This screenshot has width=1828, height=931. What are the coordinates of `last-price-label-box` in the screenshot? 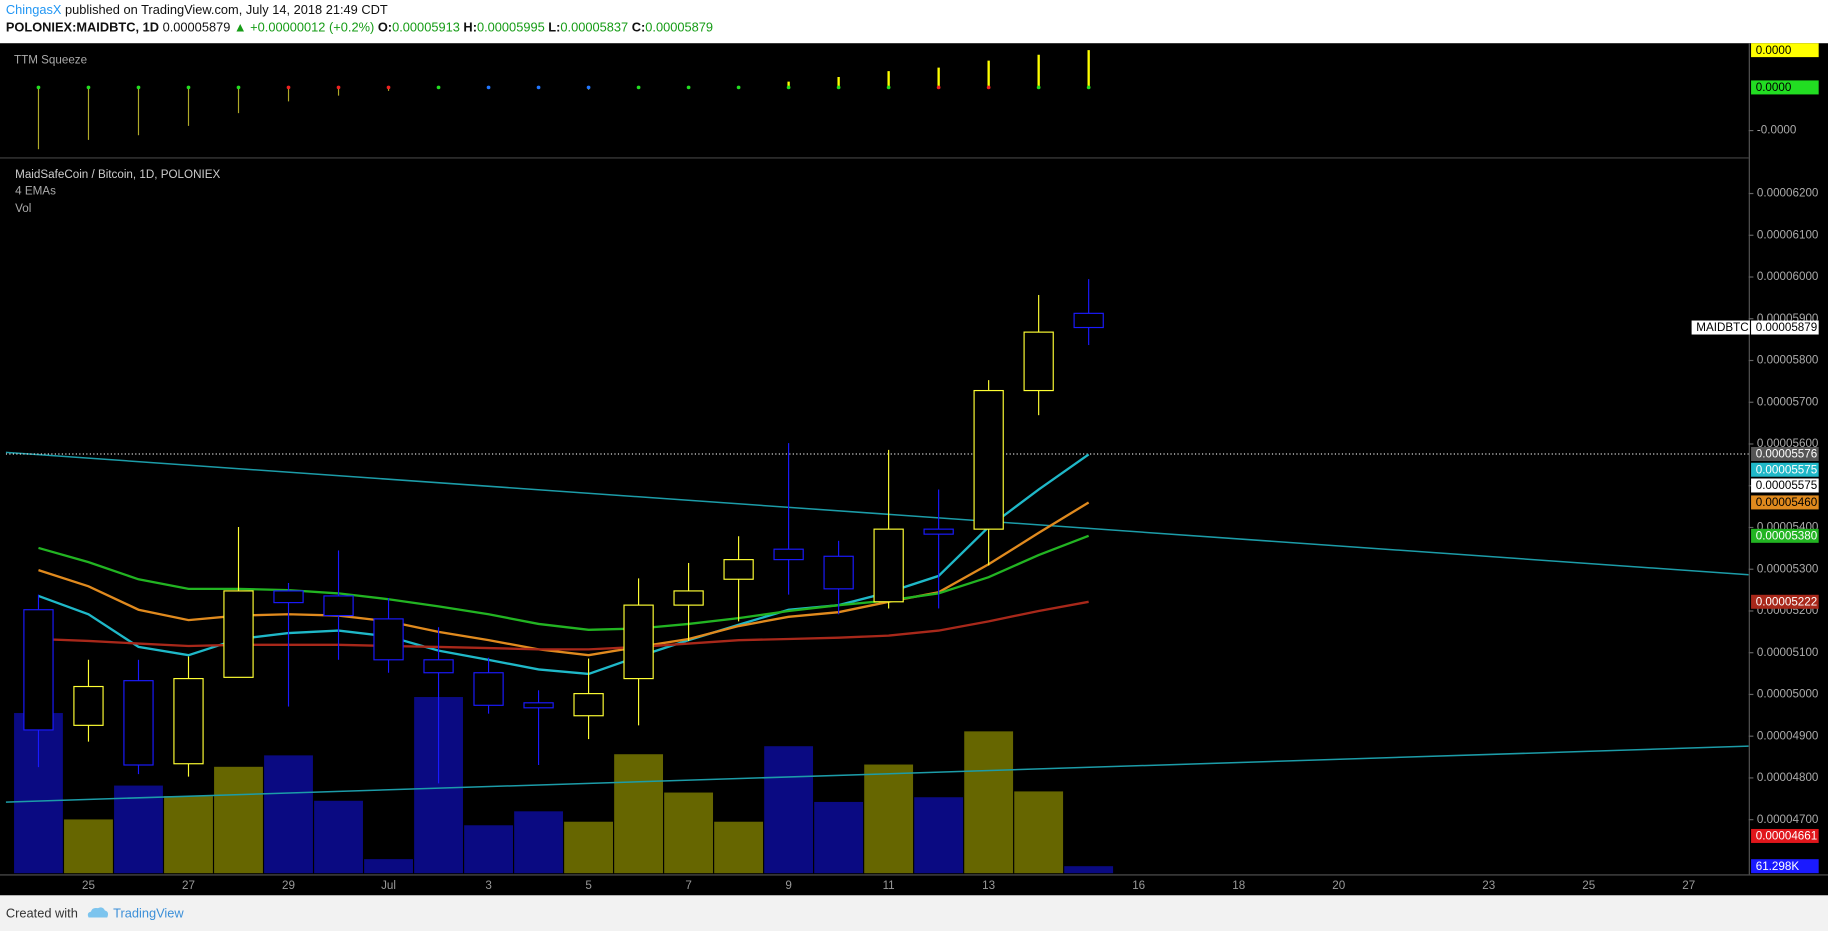 It's located at (1785, 327).